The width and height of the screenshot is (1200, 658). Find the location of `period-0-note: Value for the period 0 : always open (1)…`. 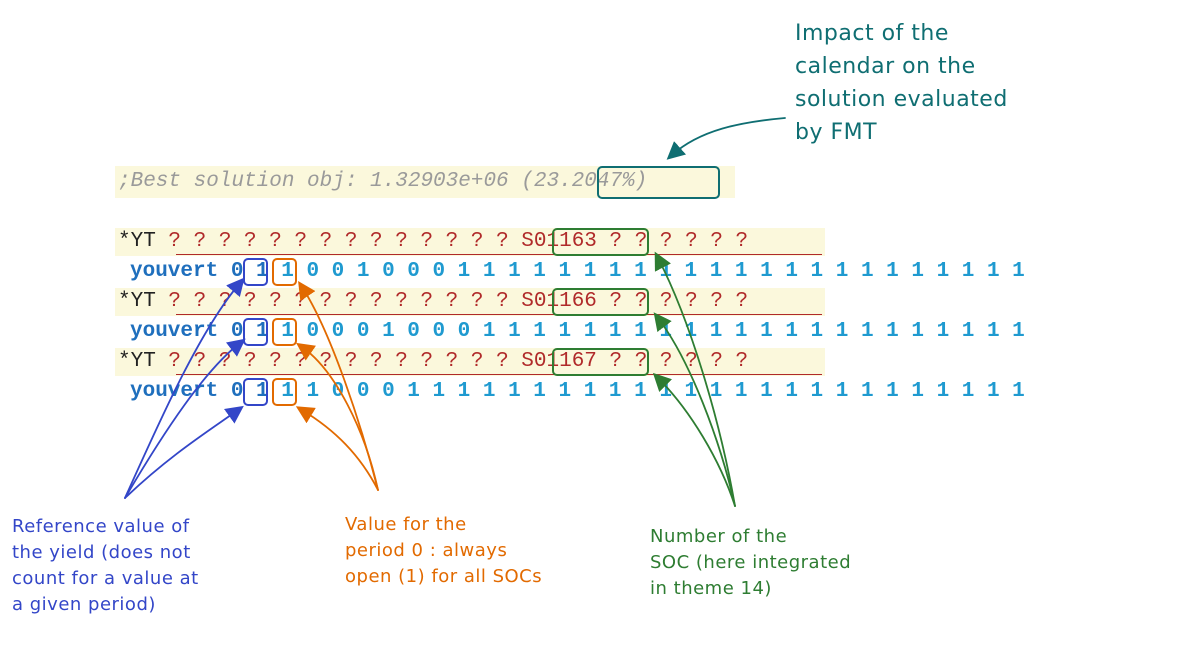

period-0-note: Value for the period 0 : always open (1)… is located at coordinates (444, 550).